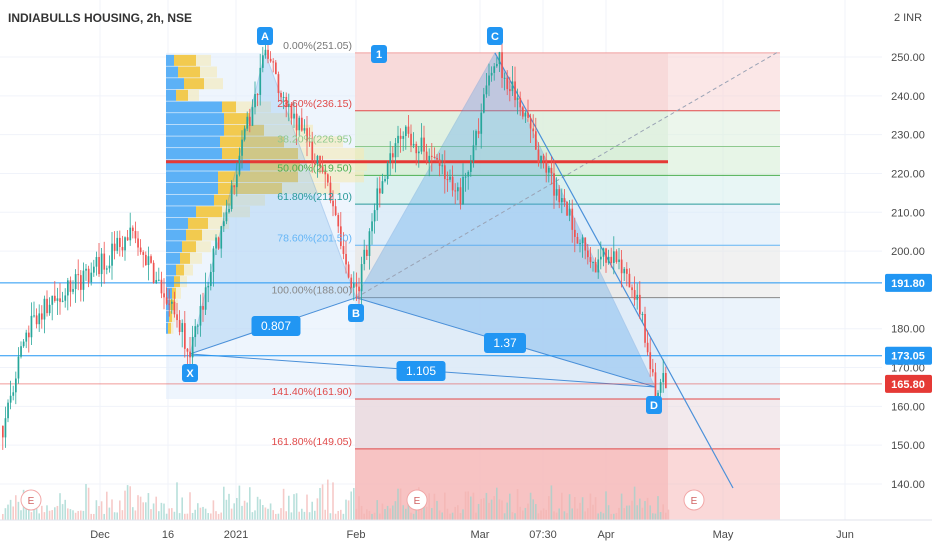 The image size is (932, 550). I want to click on y-tick-label: 250.00, so click(908, 58).